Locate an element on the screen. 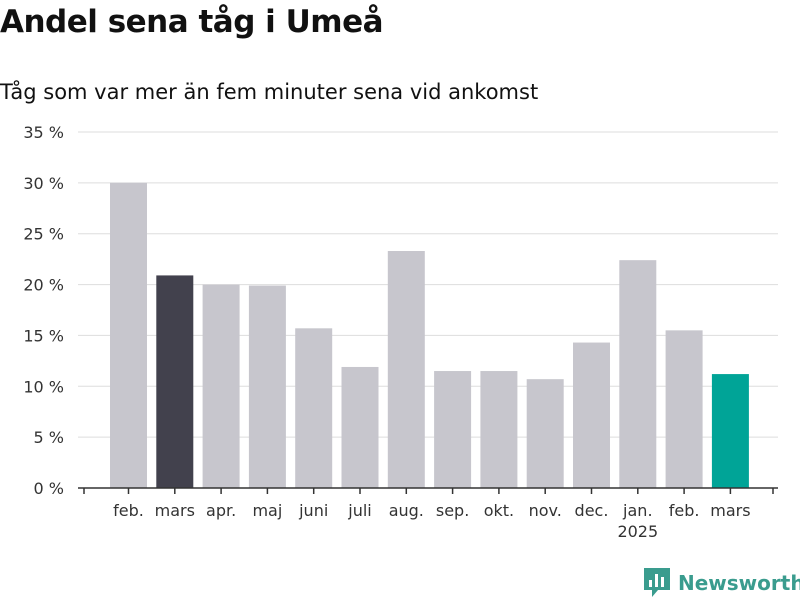  x-tick-label: aug. is located at coordinates (406, 510).